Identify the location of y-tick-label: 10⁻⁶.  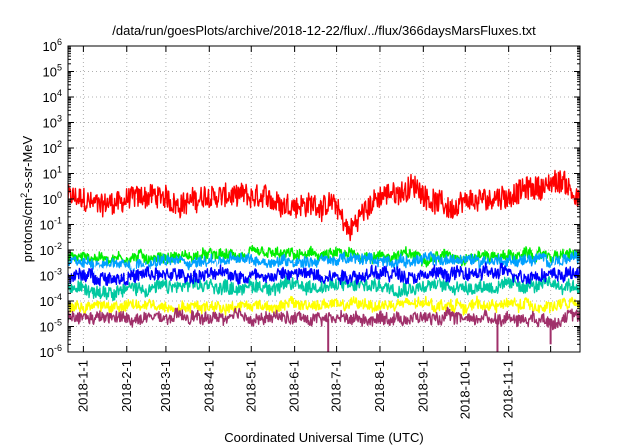
(51, 351).